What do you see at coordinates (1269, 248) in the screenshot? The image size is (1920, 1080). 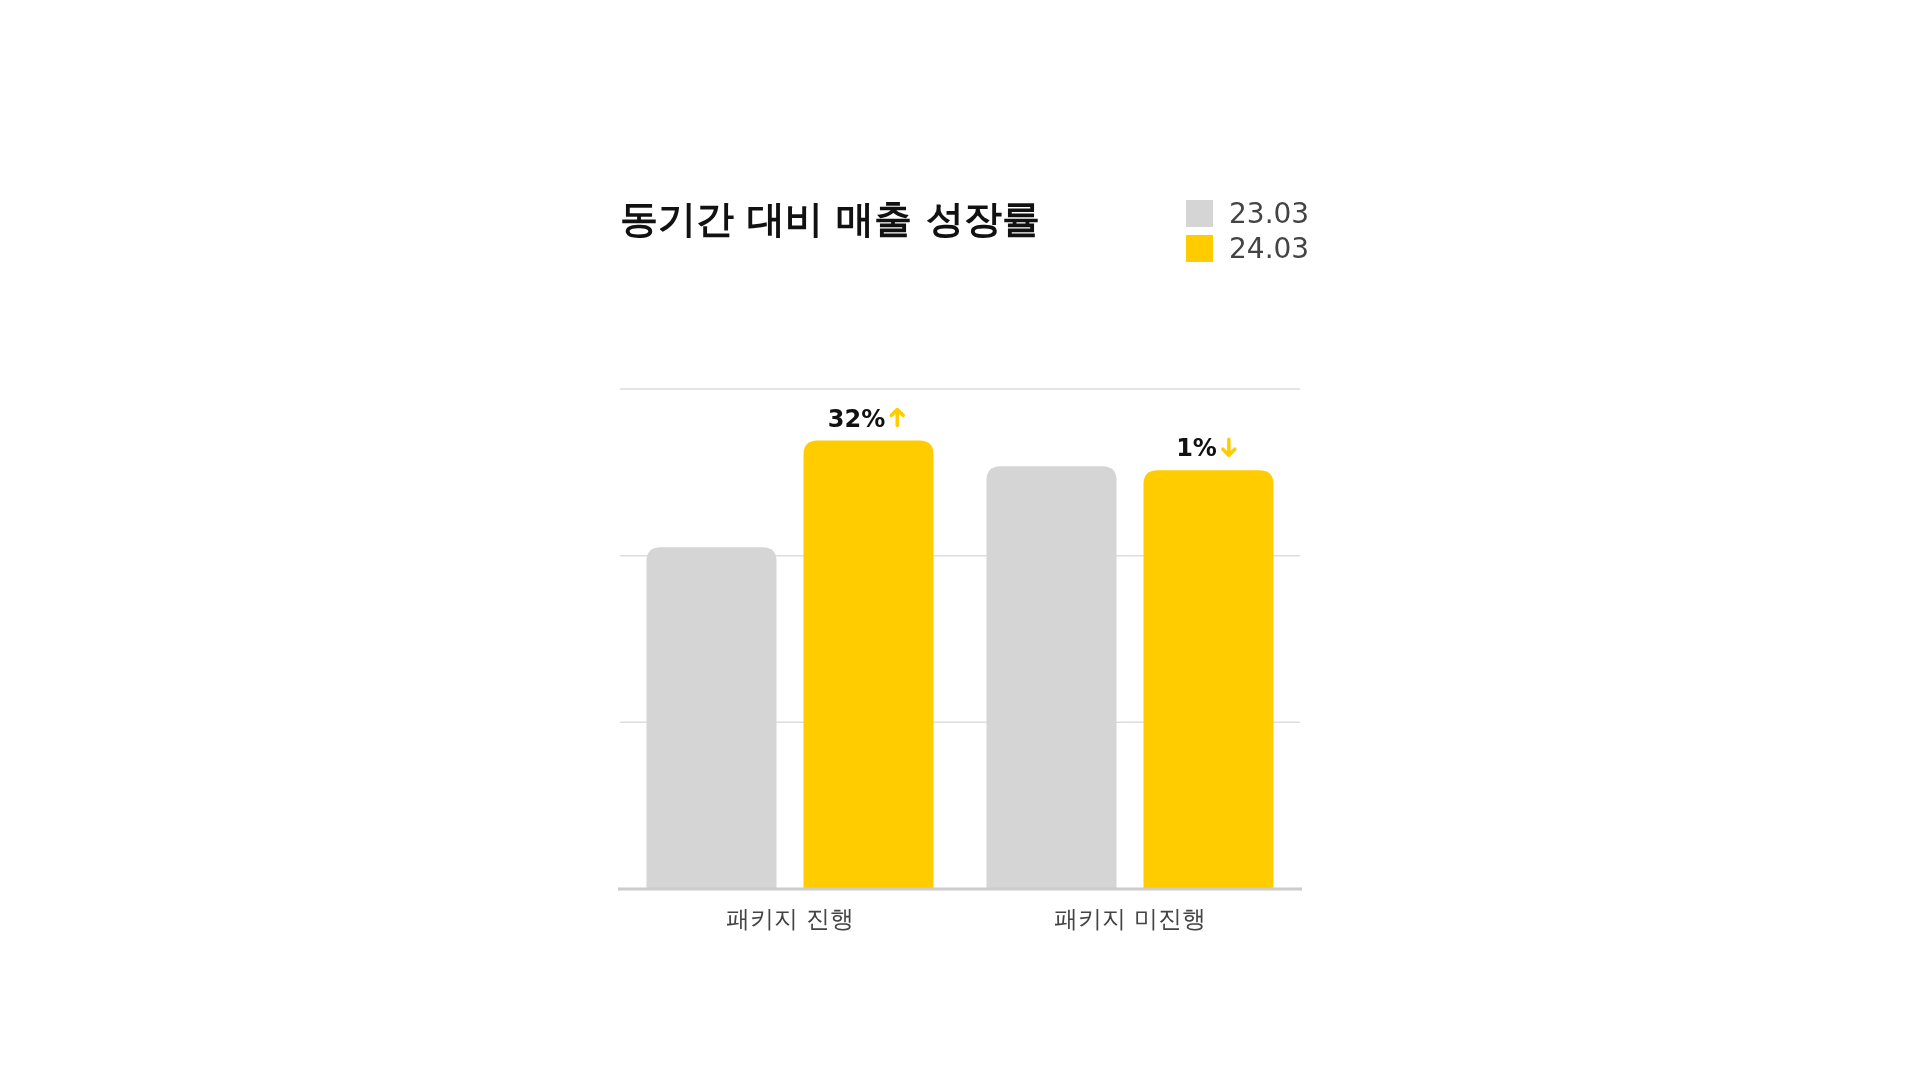 I see `legend-label: 24.03` at bounding box center [1269, 248].